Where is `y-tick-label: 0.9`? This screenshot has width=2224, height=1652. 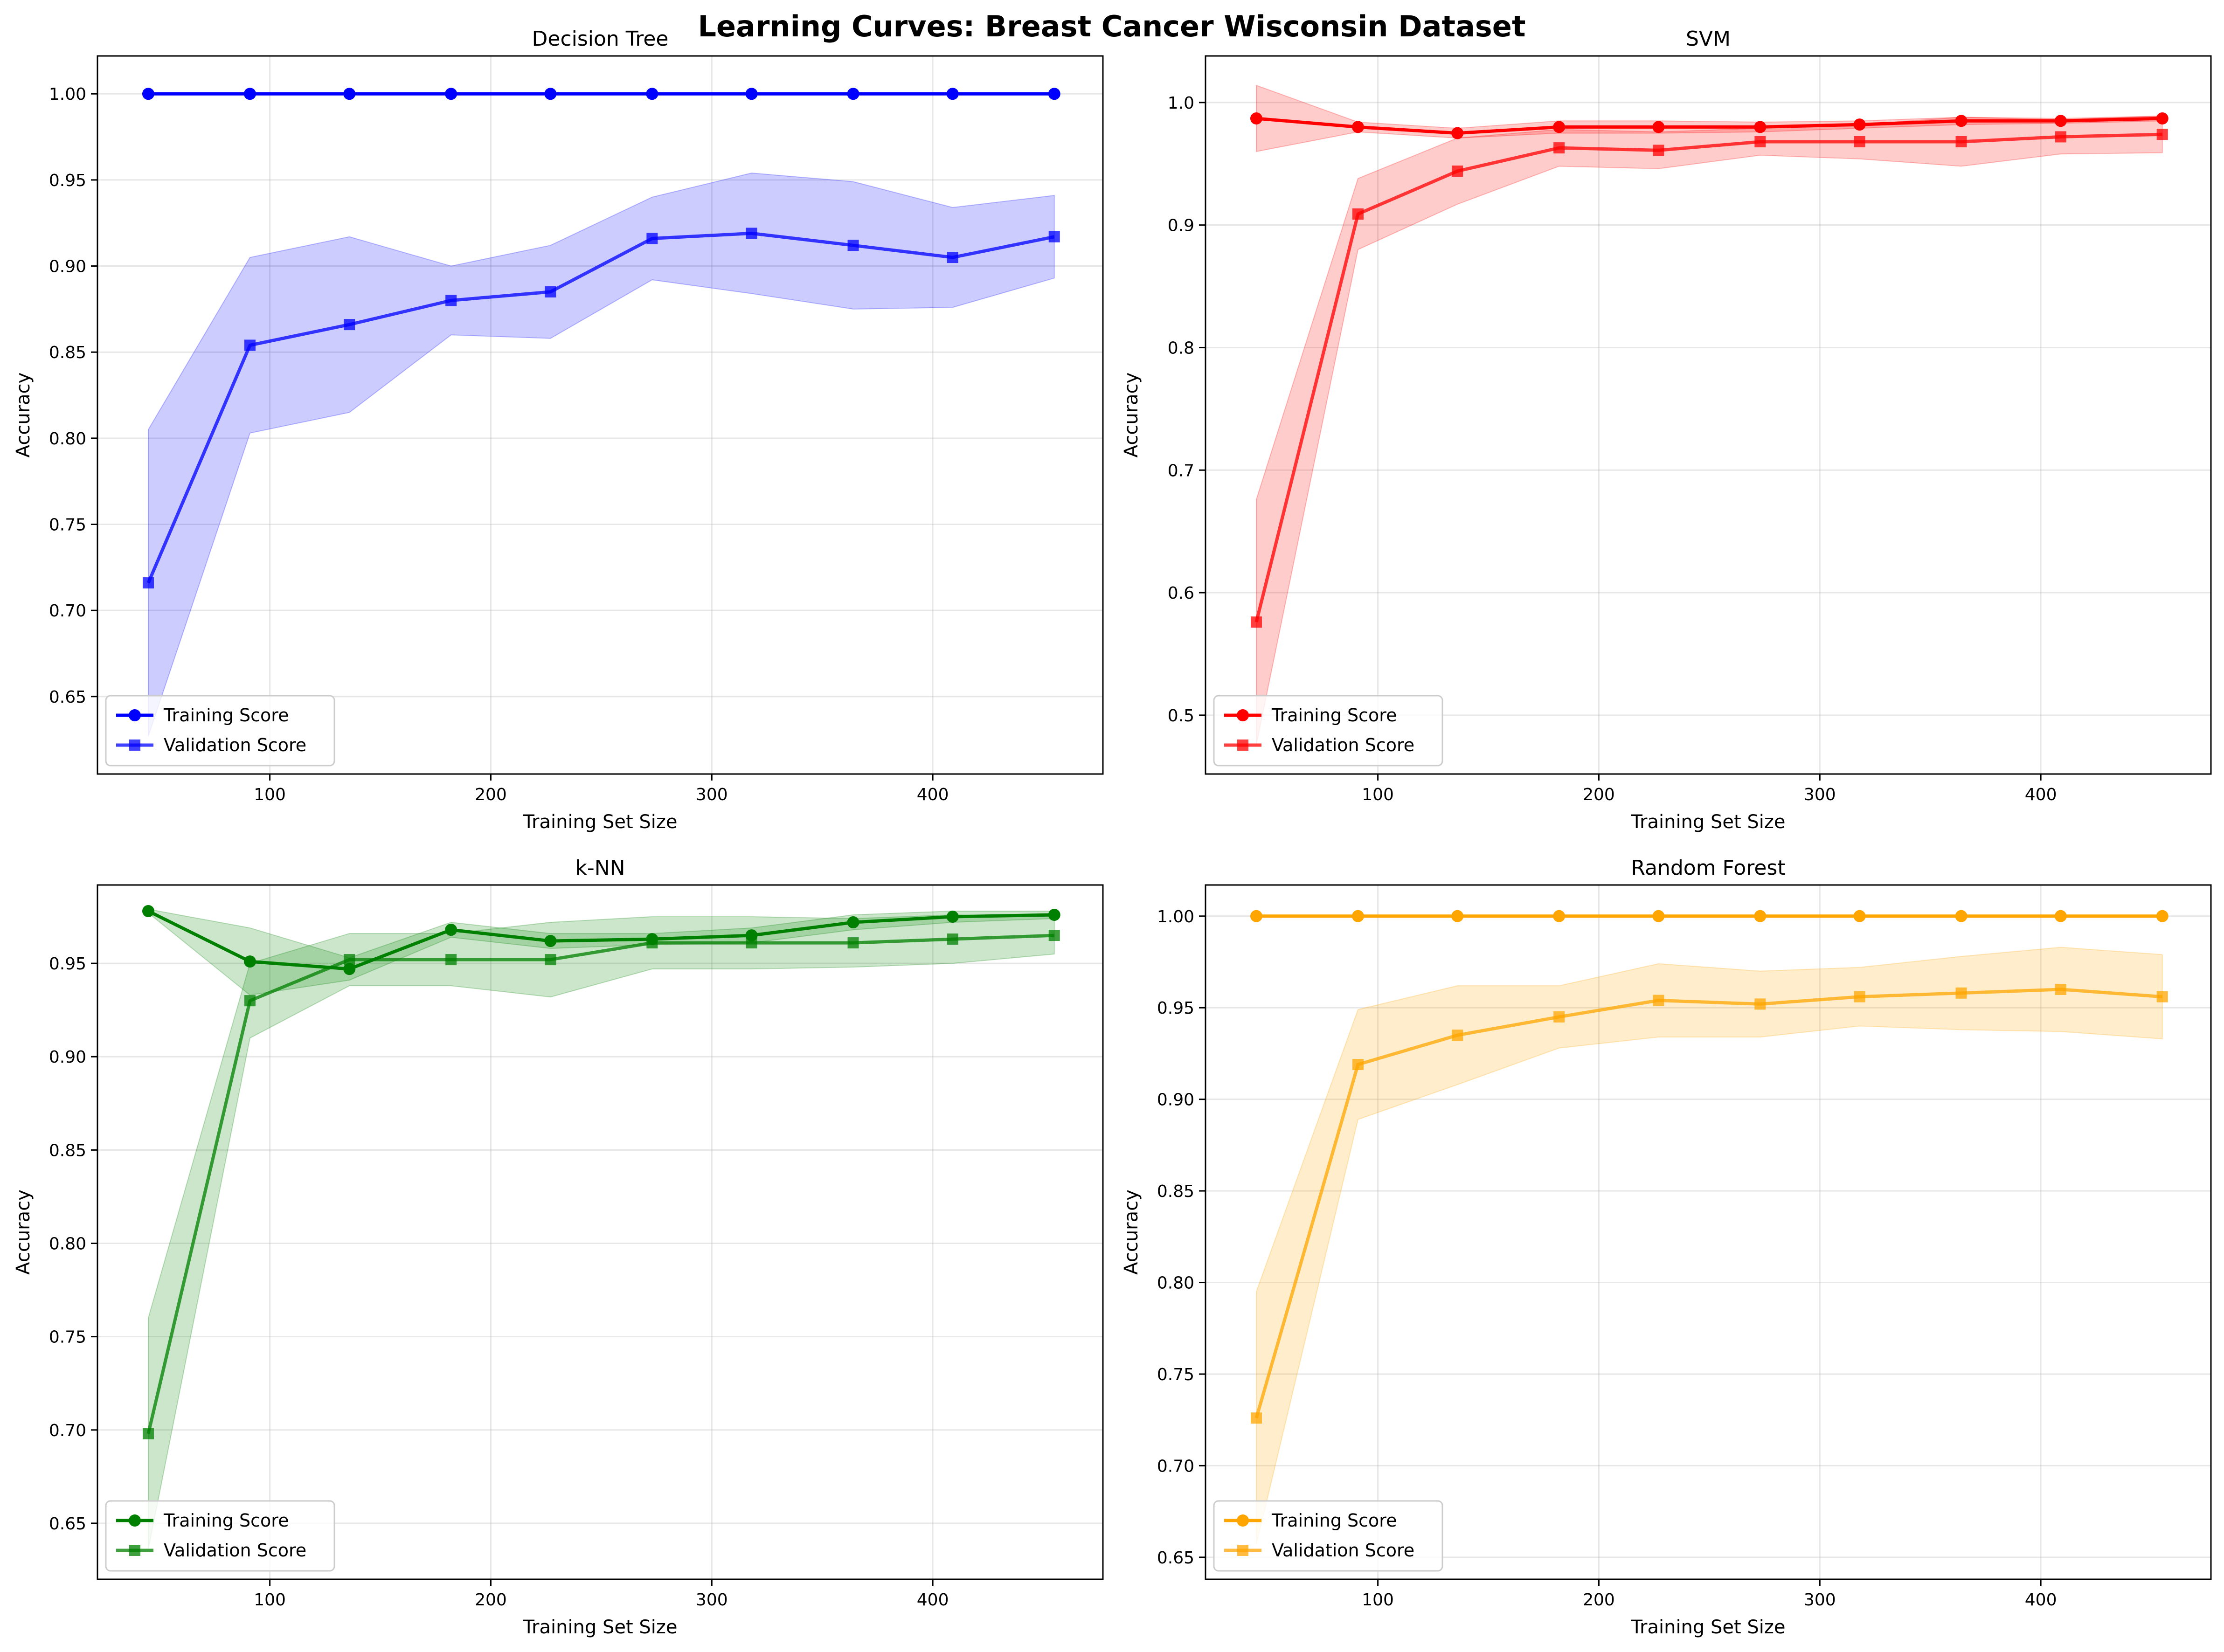
y-tick-label: 0.9 is located at coordinates (1181, 225).